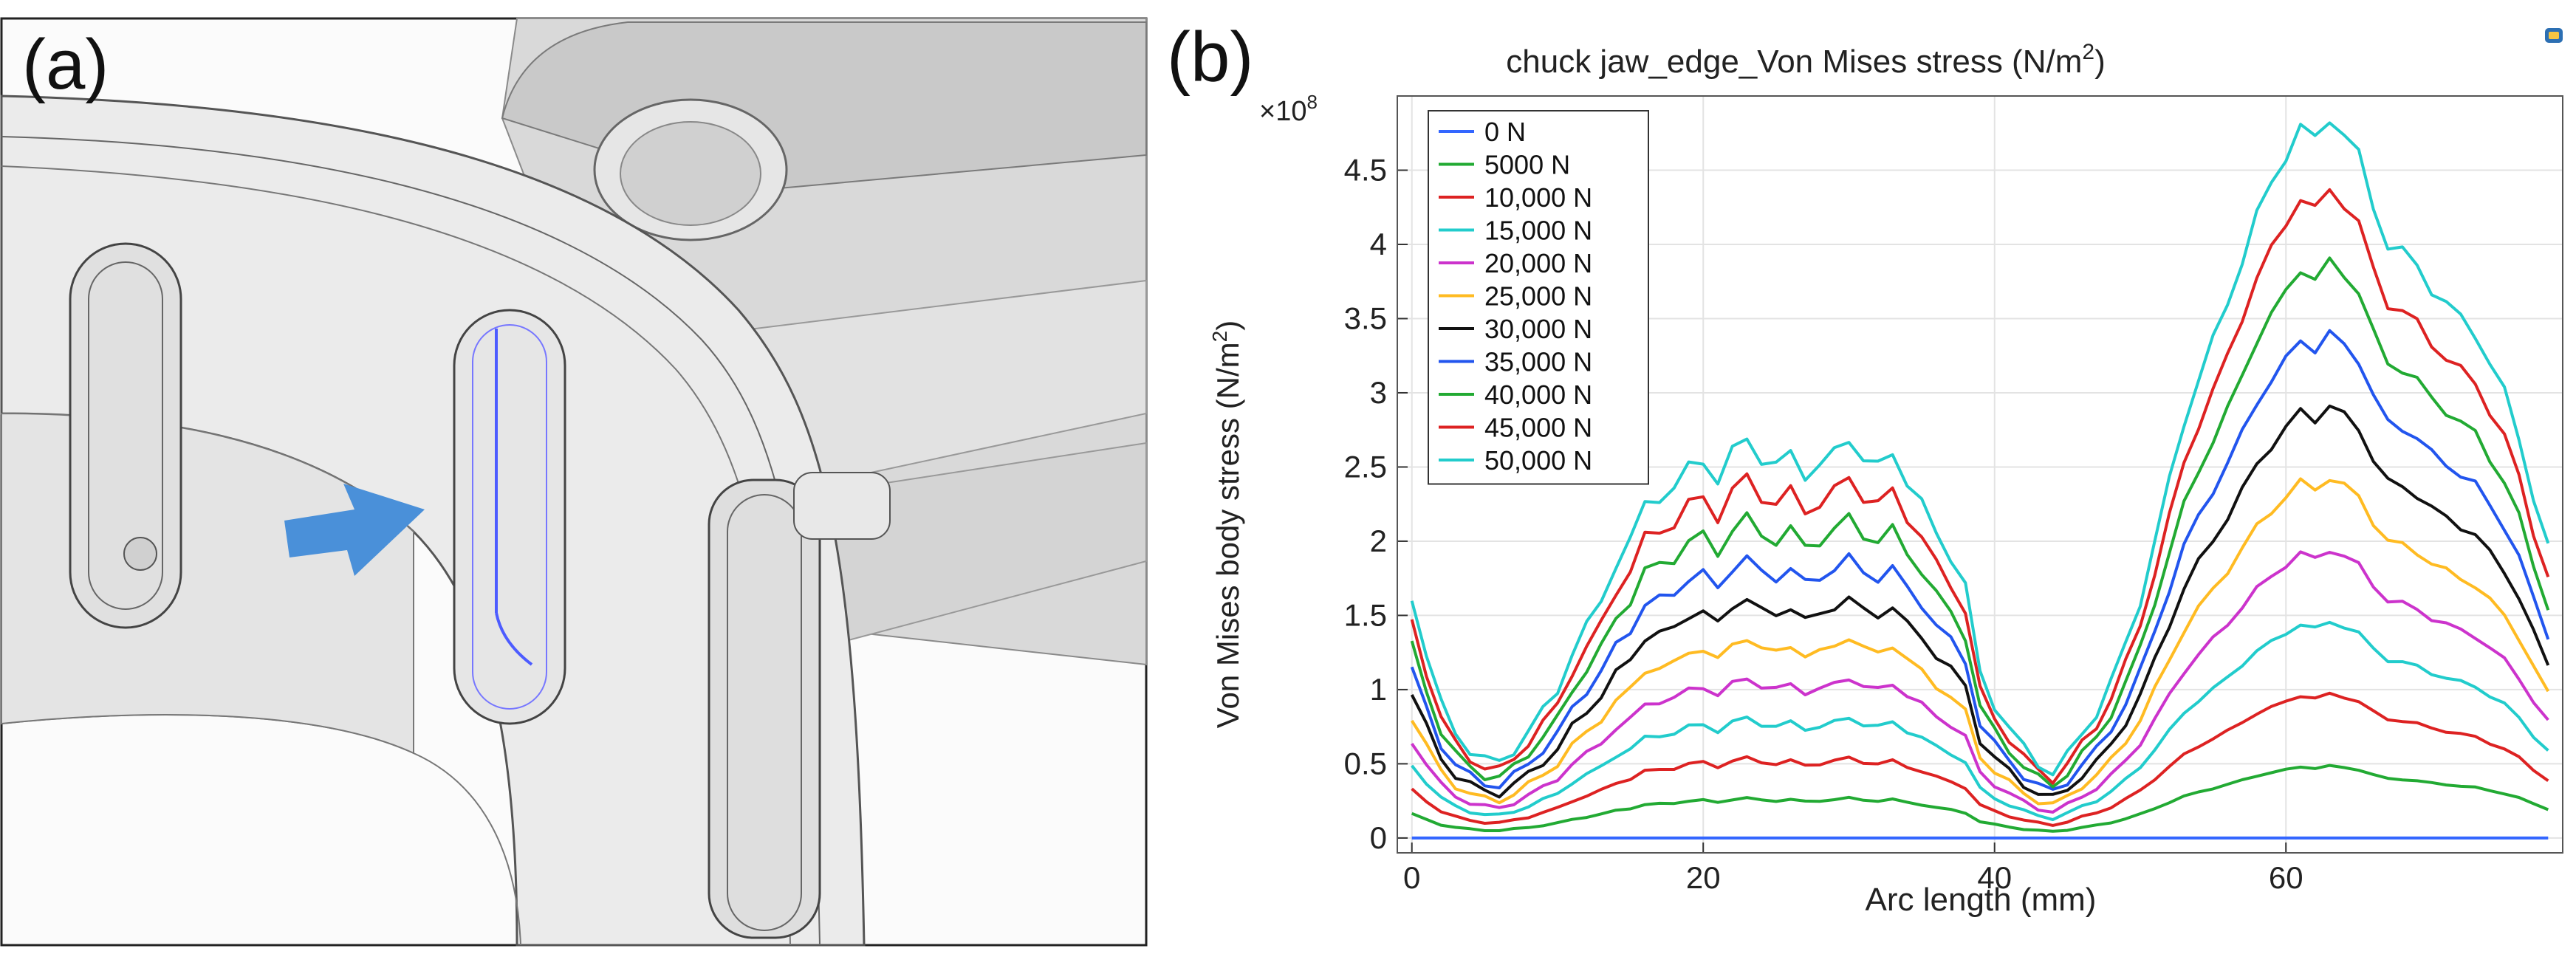 Image resolution: width=2576 pixels, height=954 pixels. Describe the element at coordinates (1411, 877) in the screenshot. I see `x-tick-label: 0` at that location.